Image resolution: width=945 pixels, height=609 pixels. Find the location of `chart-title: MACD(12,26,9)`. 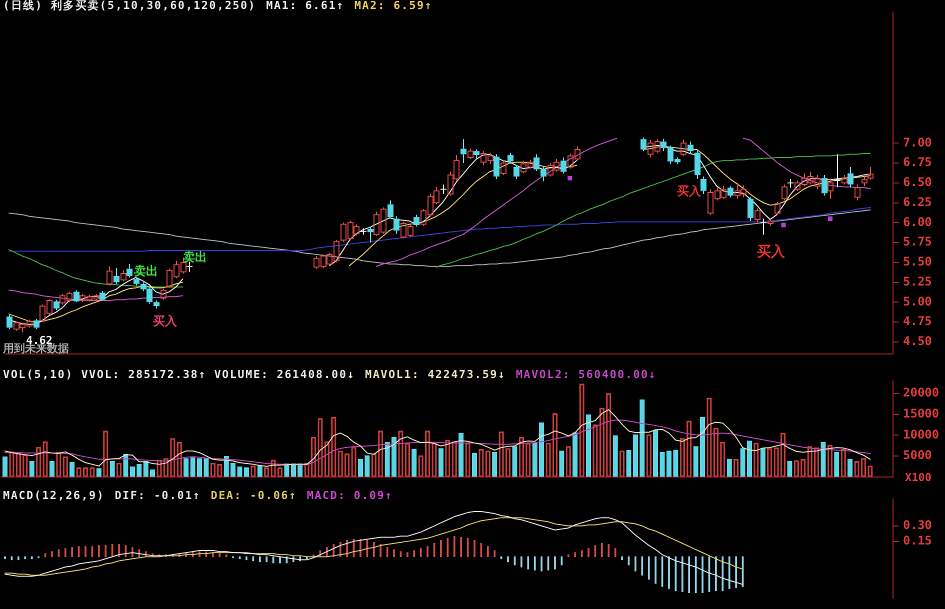

chart-title: MACD(12,26,9) is located at coordinates (54, 495).